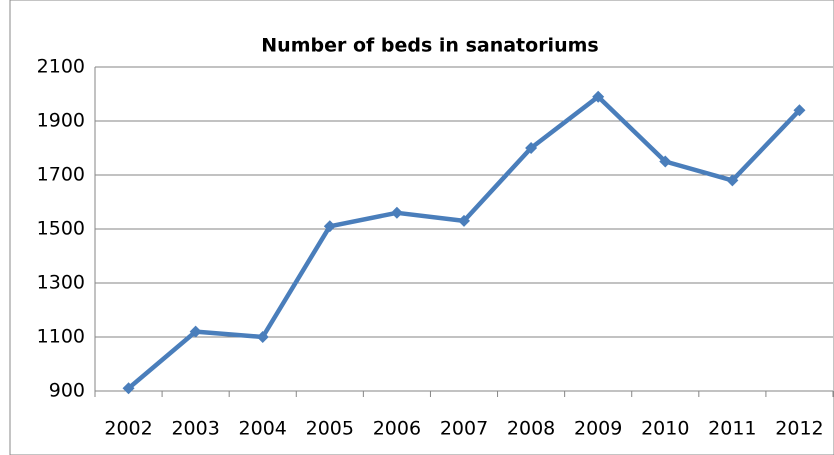 Image resolution: width=834 pixels, height=455 pixels. I want to click on x-tick-label: 2007, so click(464, 429).